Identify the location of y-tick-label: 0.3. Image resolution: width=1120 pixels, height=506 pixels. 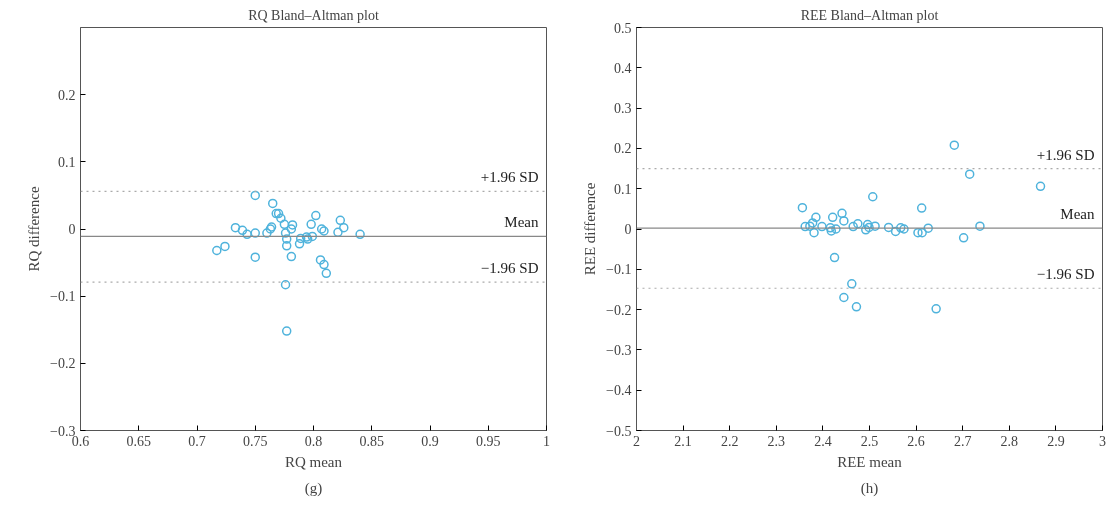
(623, 109).